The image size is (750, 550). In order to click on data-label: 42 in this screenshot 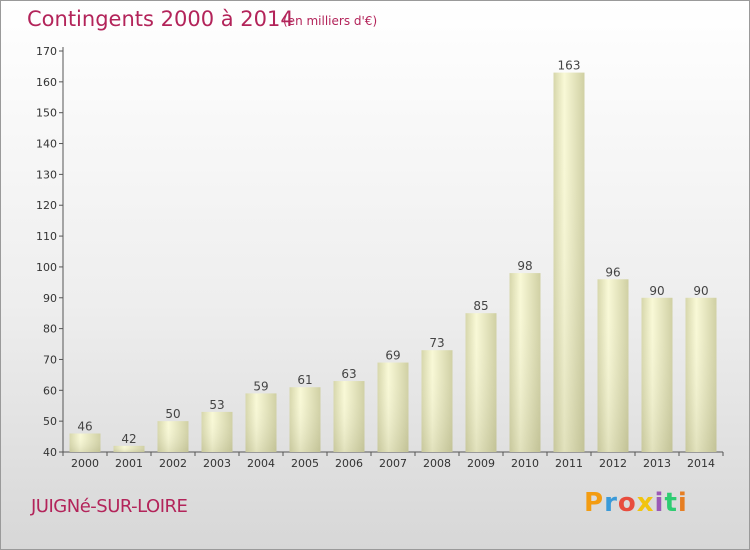, I will do `click(128, 439)`.